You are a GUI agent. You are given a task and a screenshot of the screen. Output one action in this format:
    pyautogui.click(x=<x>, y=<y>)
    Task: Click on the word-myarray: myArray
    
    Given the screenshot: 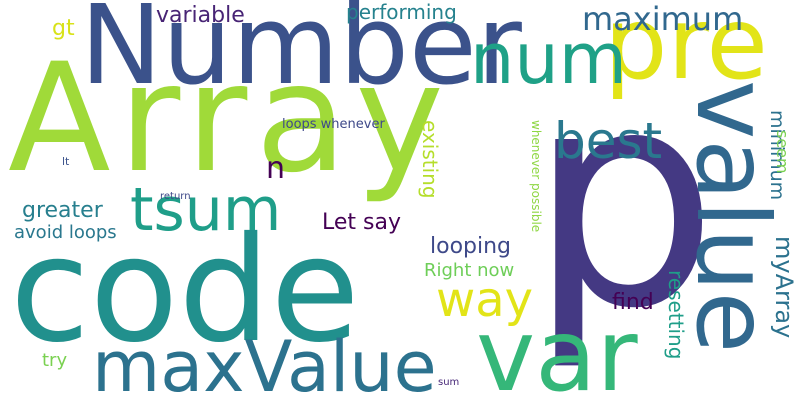 What is the action you would take?
    pyautogui.click(x=784, y=287)
    